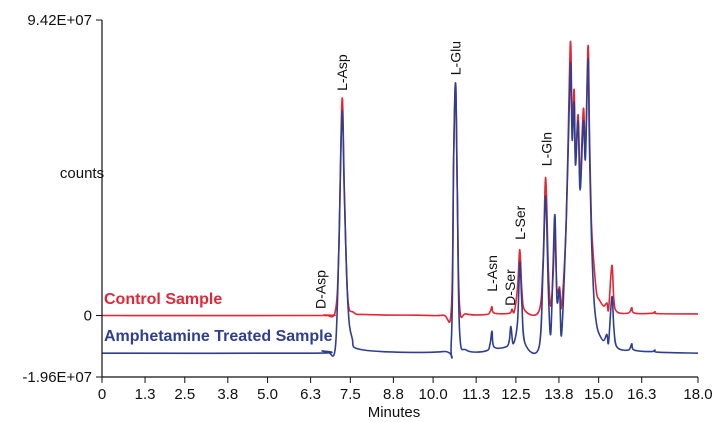 This screenshot has width=715, height=422. What do you see at coordinates (57, 377) in the screenshot?
I see `y-tick-label: -1.96E+07` at bounding box center [57, 377].